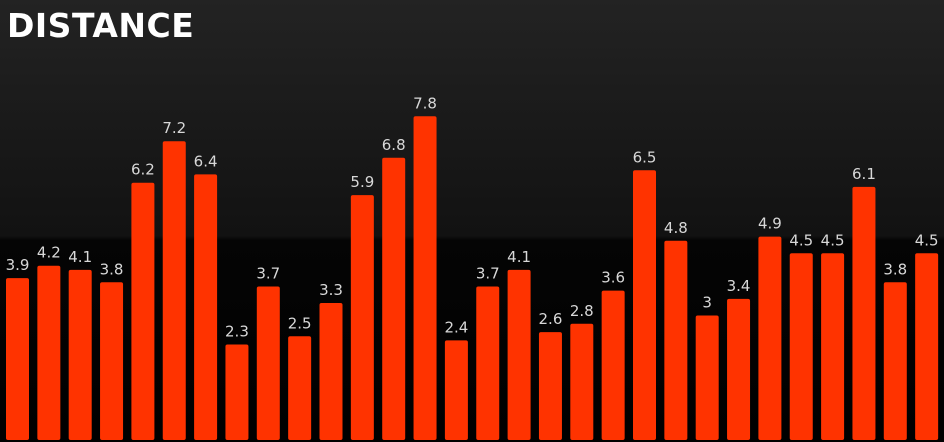  What do you see at coordinates (18, 265) in the screenshot?
I see `bar-value-label-1: 3.9` at bounding box center [18, 265].